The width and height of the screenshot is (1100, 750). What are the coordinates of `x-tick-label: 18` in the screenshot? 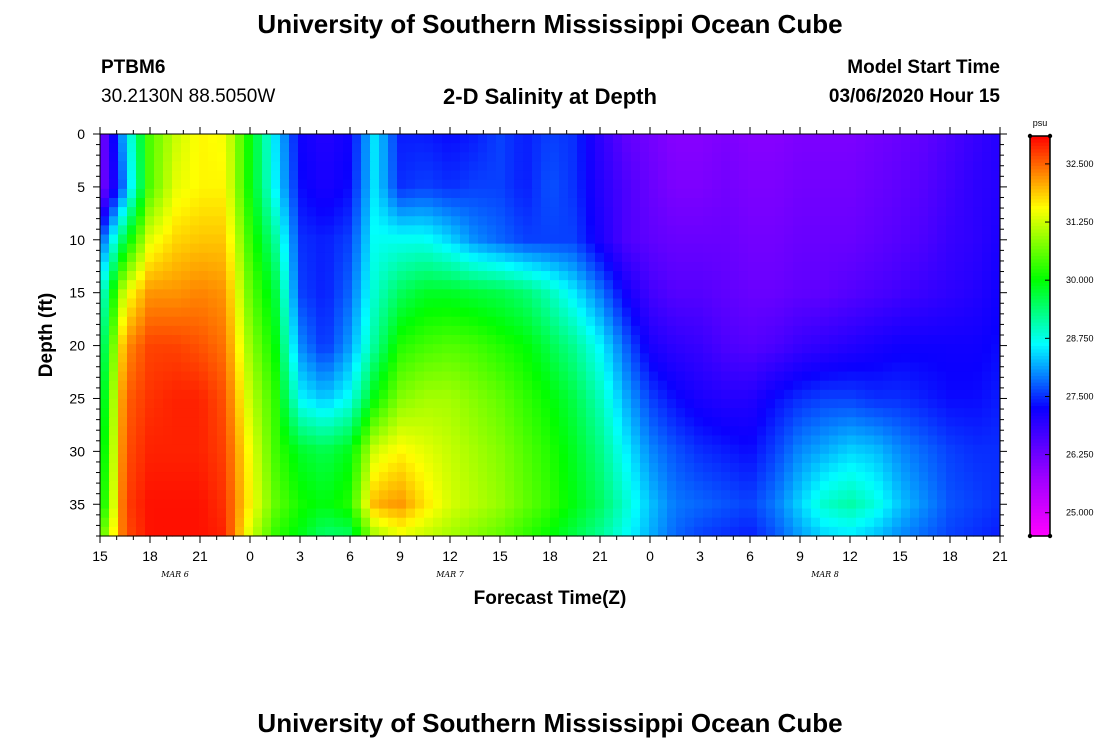 It's located at (950, 556).